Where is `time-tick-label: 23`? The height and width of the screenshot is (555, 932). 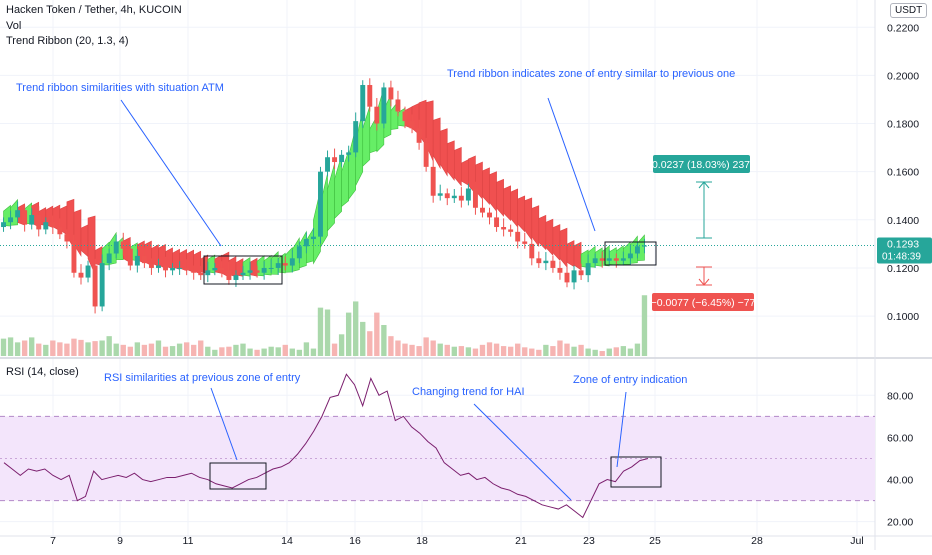 time-tick-label: 23 is located at coordinates (589, 541).